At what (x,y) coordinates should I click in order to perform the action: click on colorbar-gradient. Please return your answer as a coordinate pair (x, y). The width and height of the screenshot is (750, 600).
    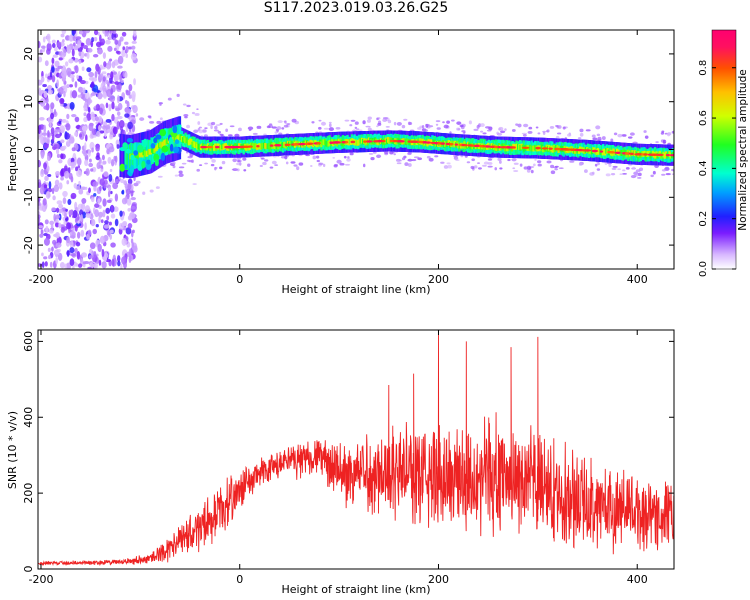
    Looking at the image, I should click on (724, 149).